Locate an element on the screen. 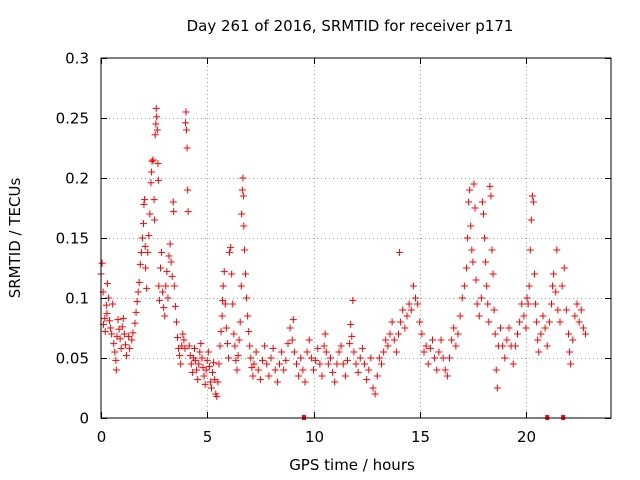 The image size is (640, 480). y-tick-label: 0.1 is located at coordinates (77, 299).